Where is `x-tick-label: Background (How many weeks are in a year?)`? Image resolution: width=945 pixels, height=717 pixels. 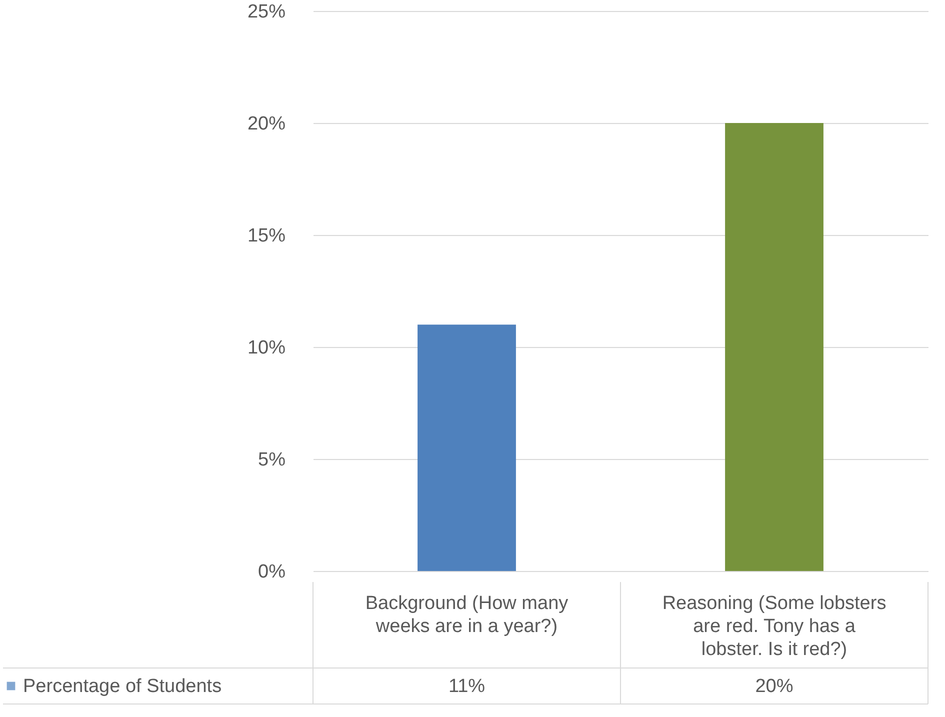
x-tick-label: Background (How many weeks are in a year?) is located at coordinates (467, 615).